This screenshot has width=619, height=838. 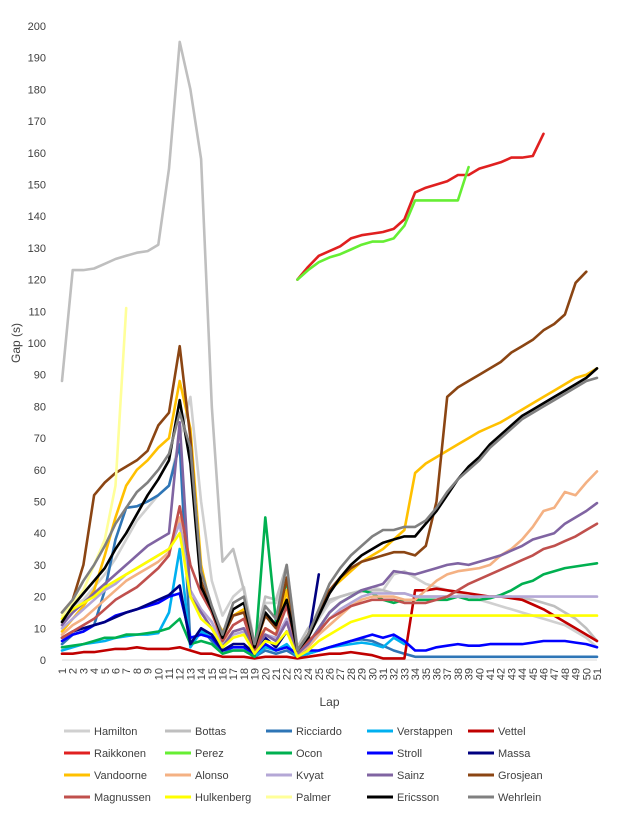 I want to click on series-line-stroll, so click(x=329, y=623).